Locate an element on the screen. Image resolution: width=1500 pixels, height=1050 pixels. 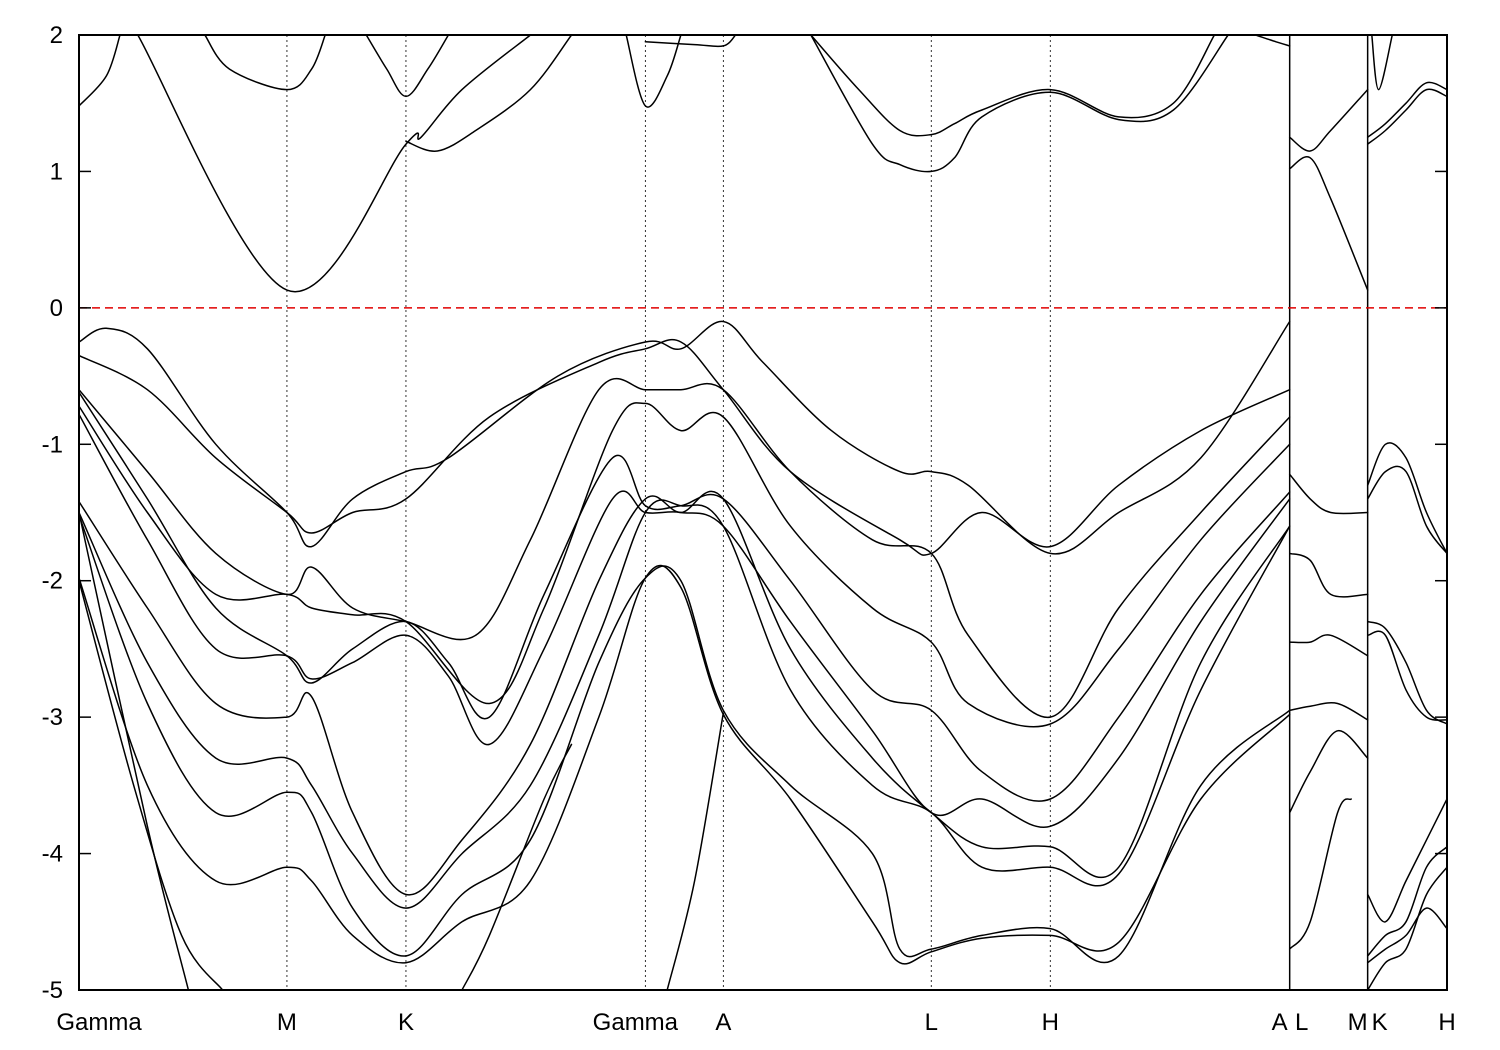
y-tick-label: -3 is located at coordinates (52, 717).